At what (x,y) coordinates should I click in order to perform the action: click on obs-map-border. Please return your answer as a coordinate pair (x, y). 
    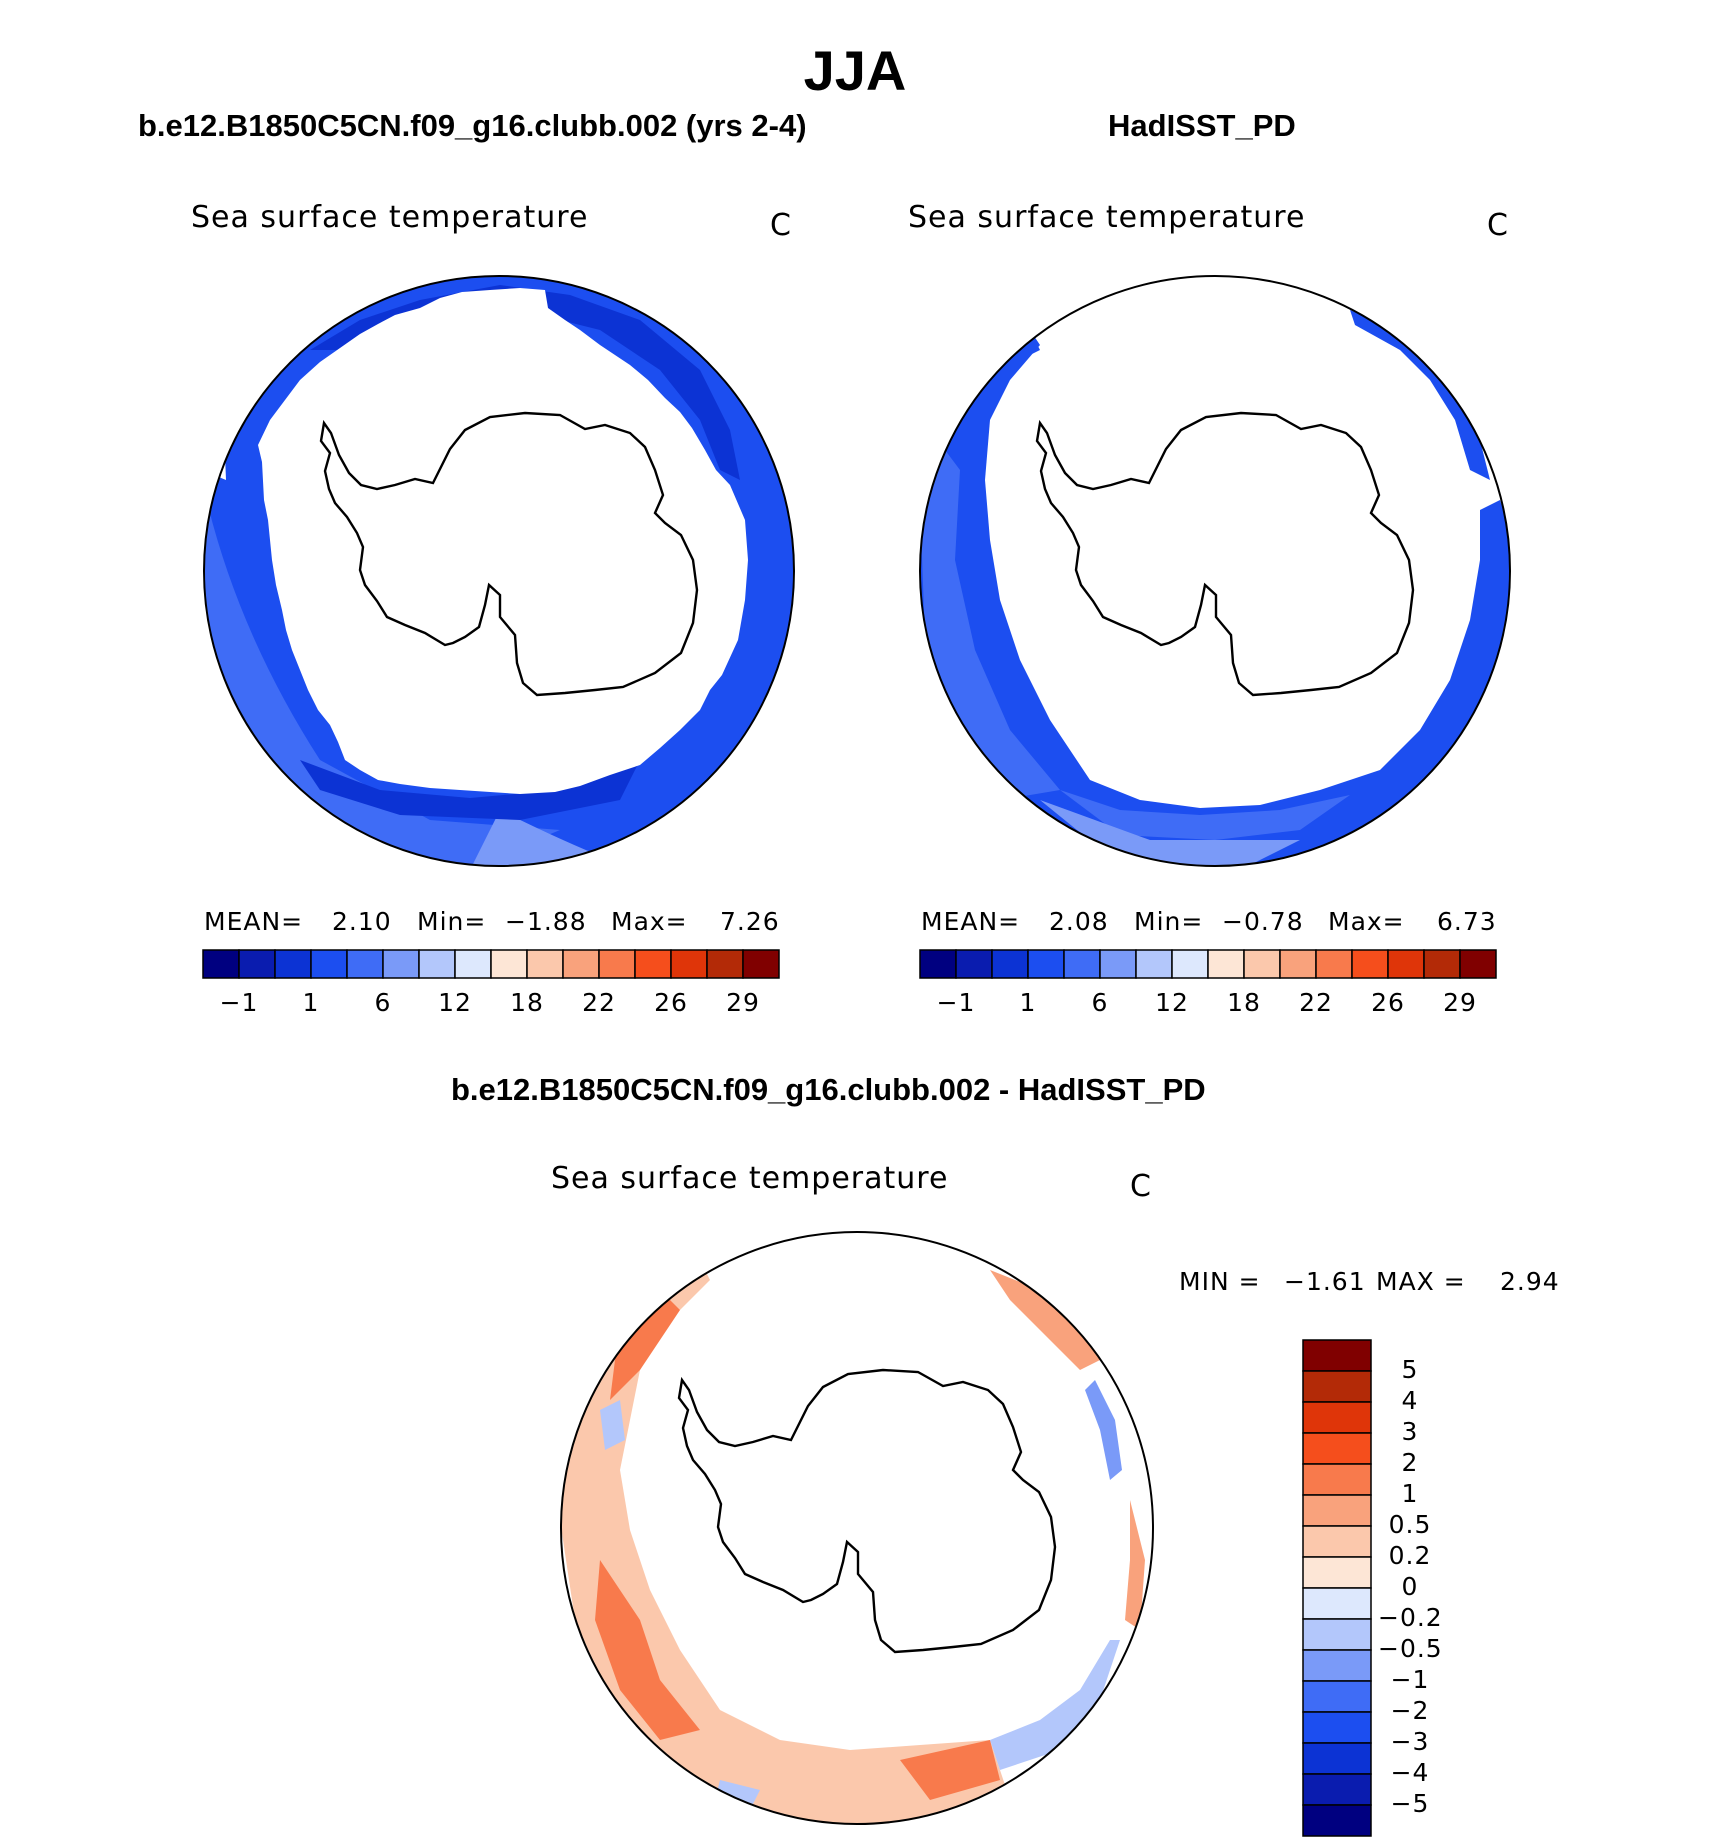
    Looking at the image, I should click on (1215, 571).